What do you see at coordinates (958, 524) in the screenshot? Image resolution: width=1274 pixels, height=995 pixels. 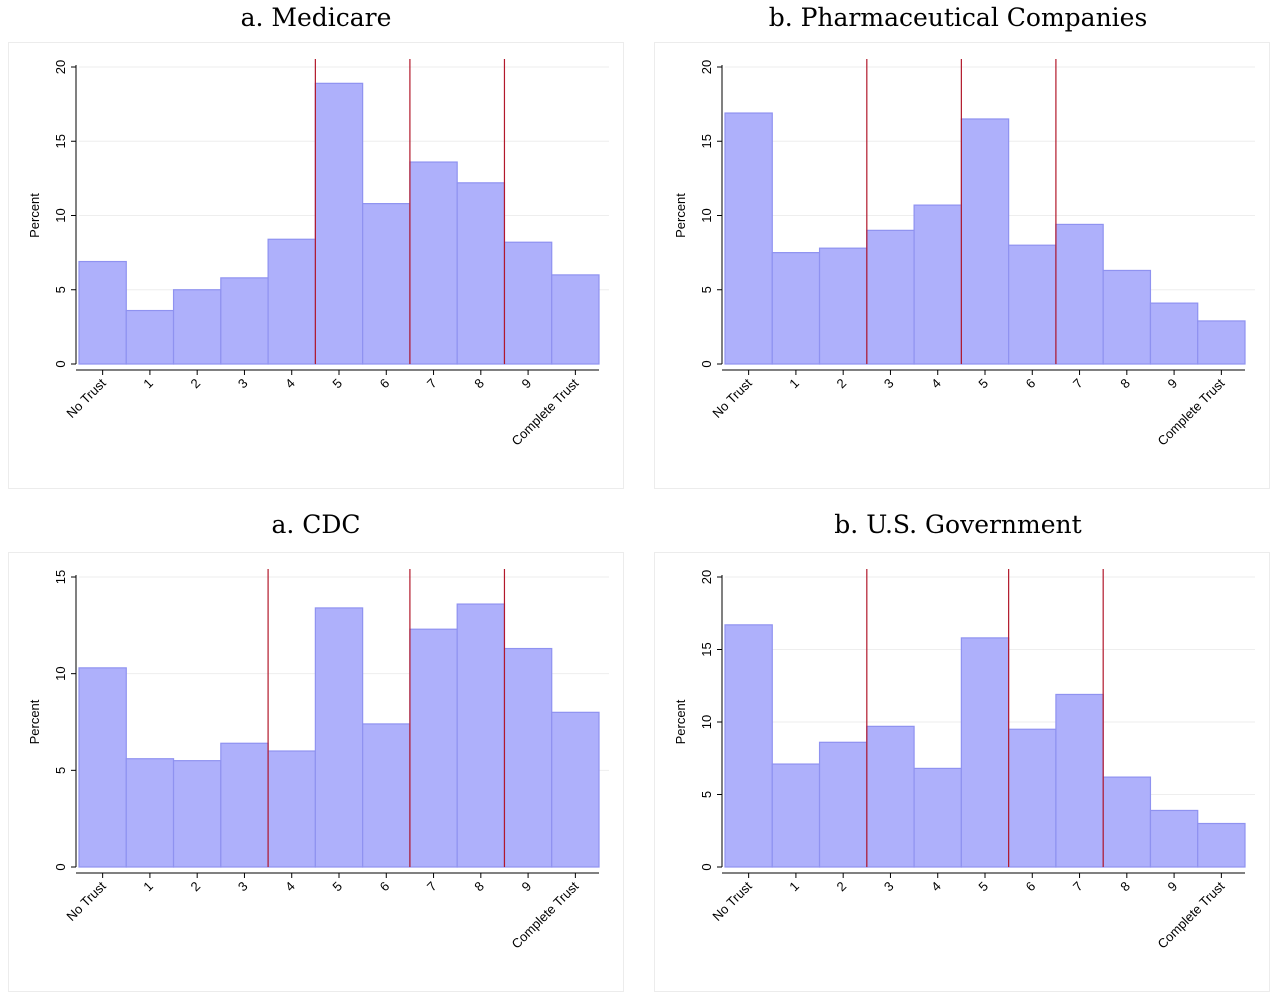 I see `chart-title: b. U.S. Government` at bounding box center [958, 524].